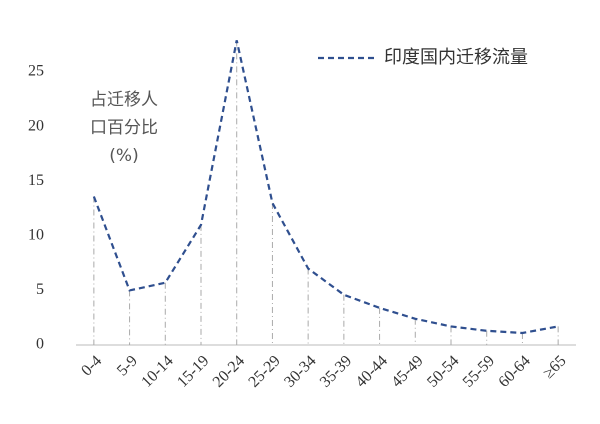  Describe the element at coordinates (124, 128) in the screenshot. I see `y-axis-label: 口百分比` at that location.